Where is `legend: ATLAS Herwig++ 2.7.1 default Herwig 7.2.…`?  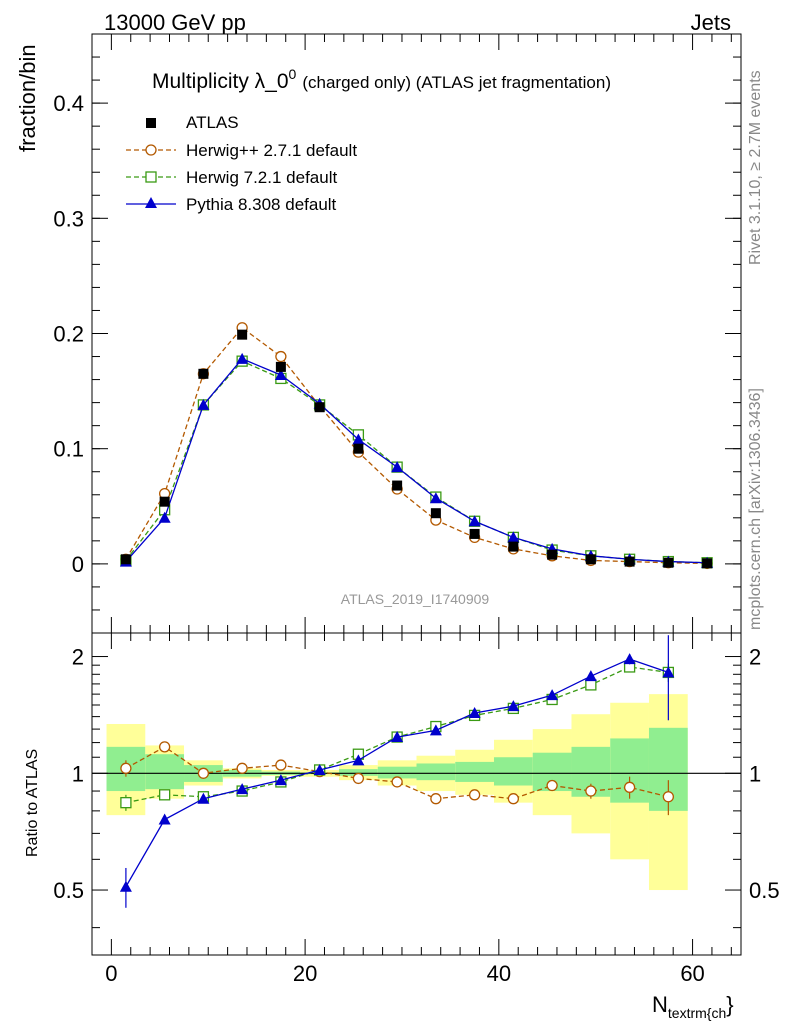
legend: ATLAS Herwig++ 2.7.1 default Herwig 7.2.… is located at coordinates (241, 163).